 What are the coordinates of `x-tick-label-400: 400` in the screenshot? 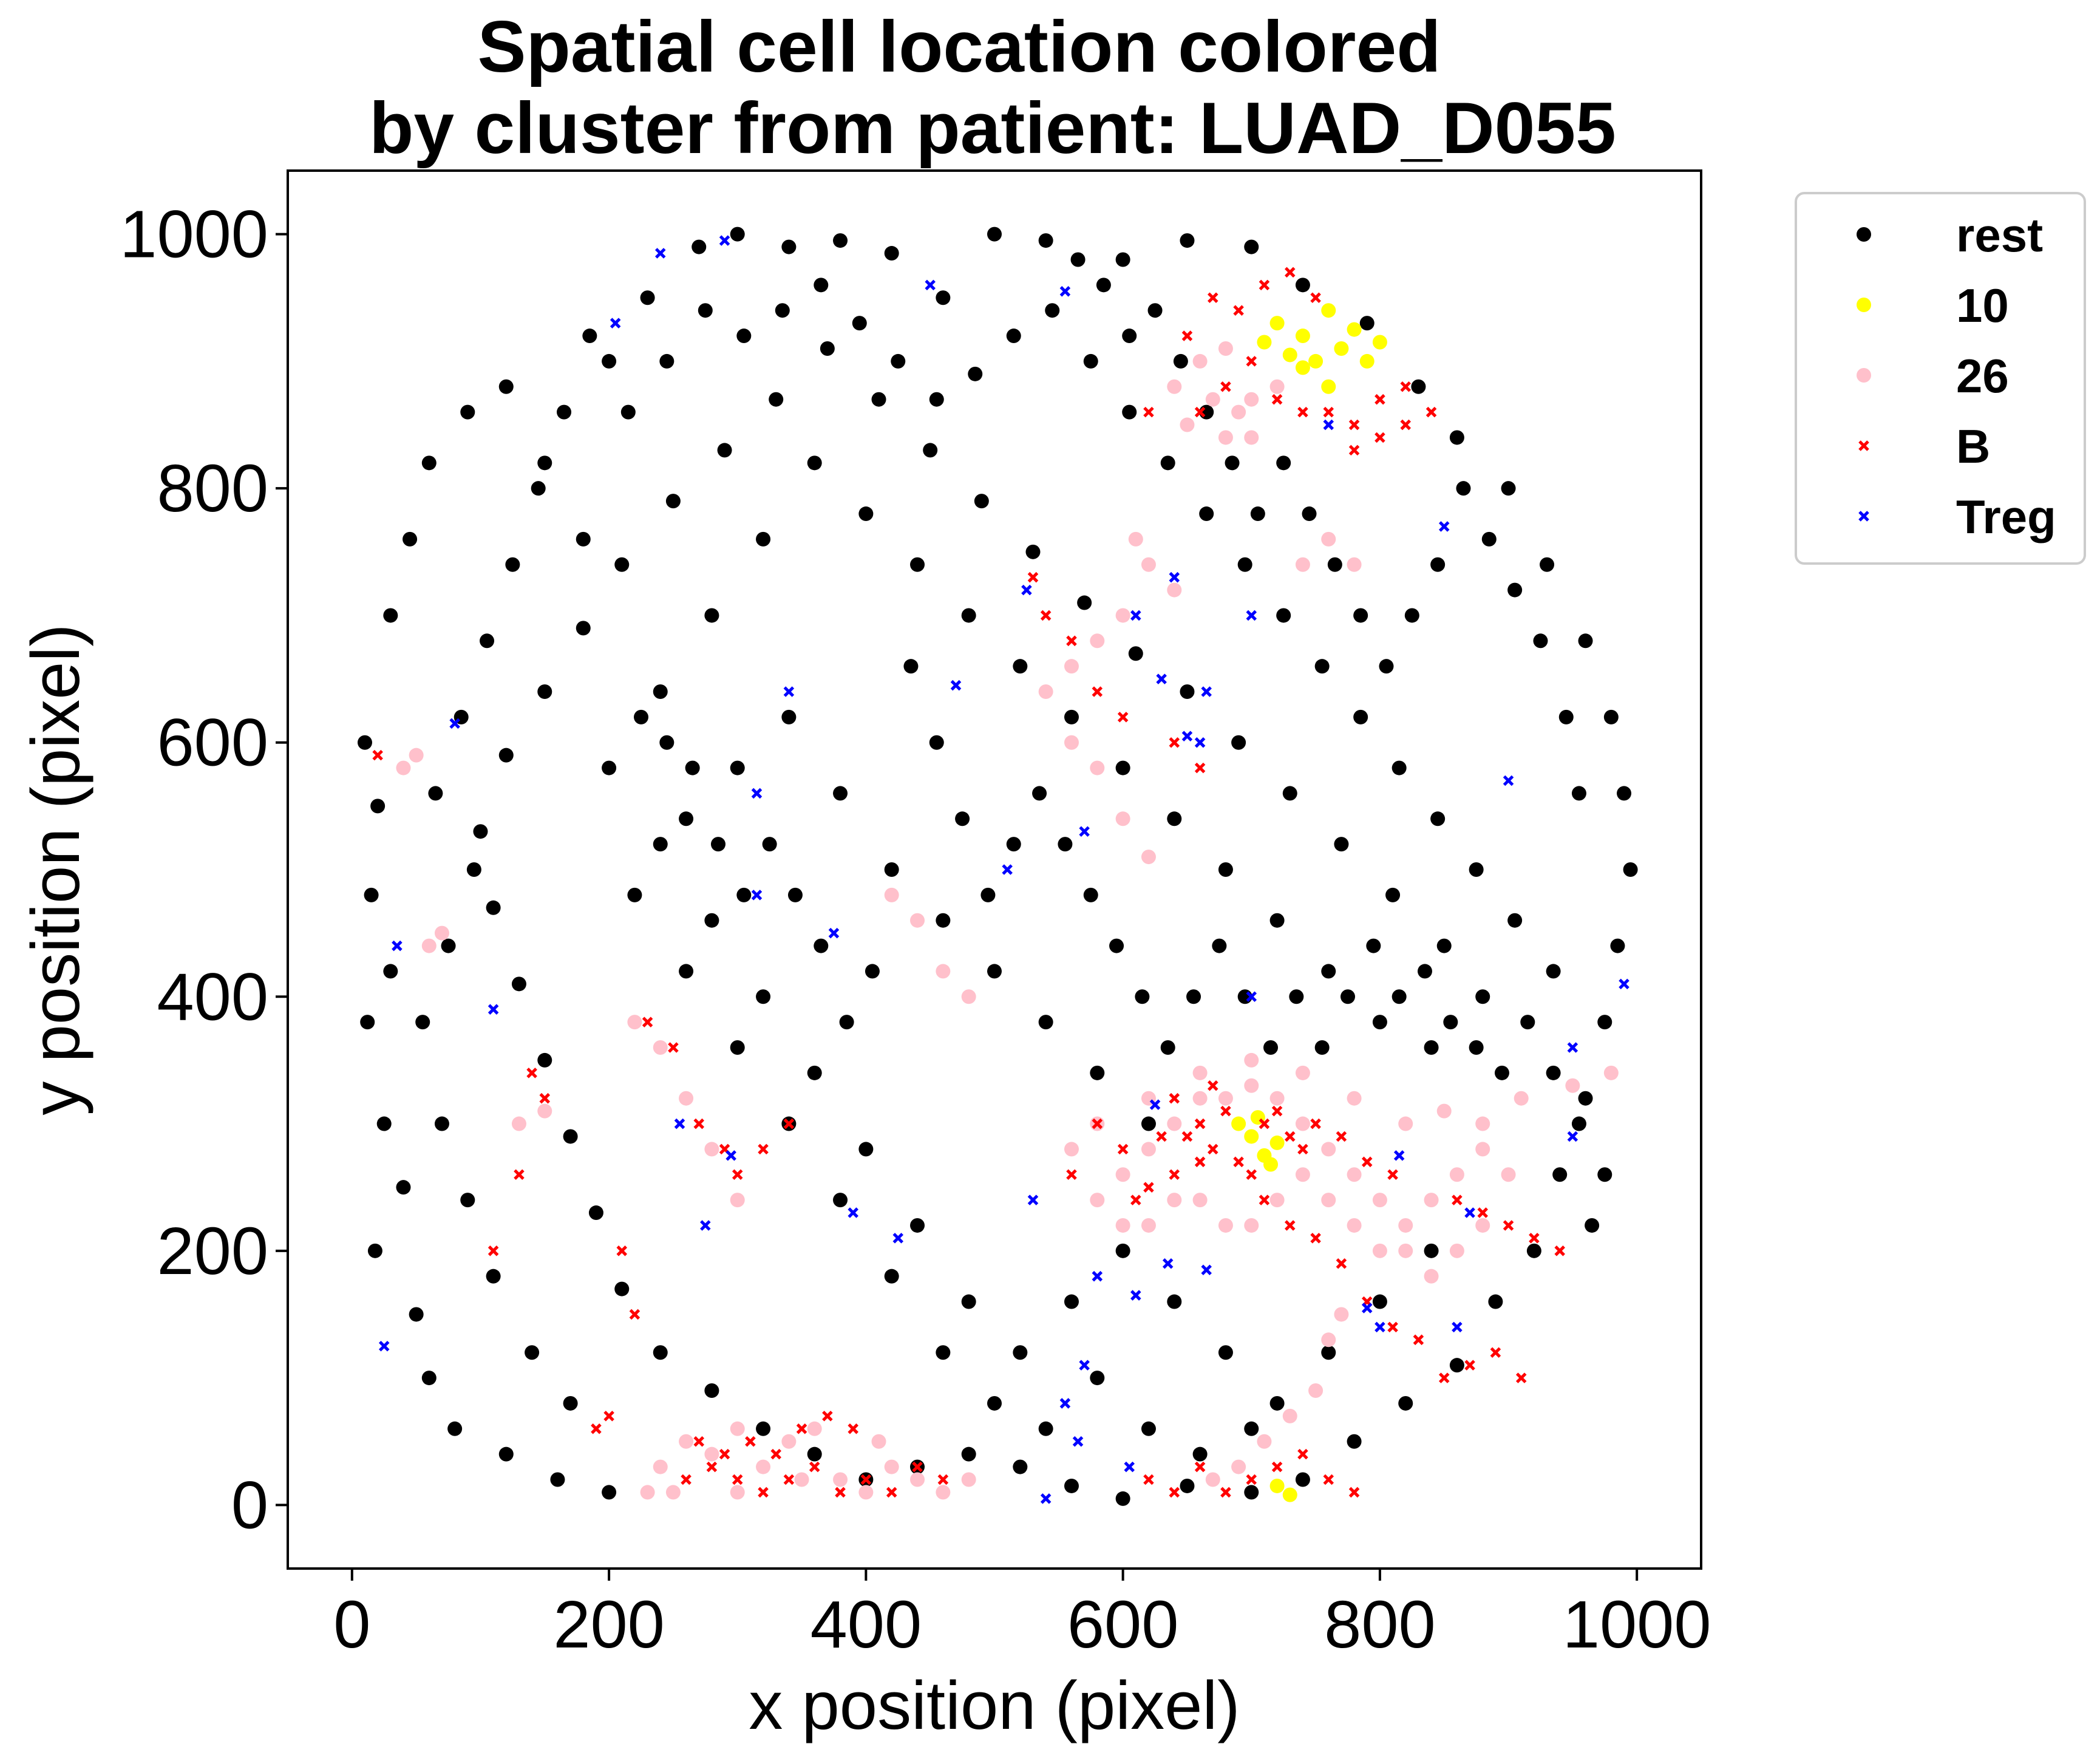 It's located at (866, 1624).